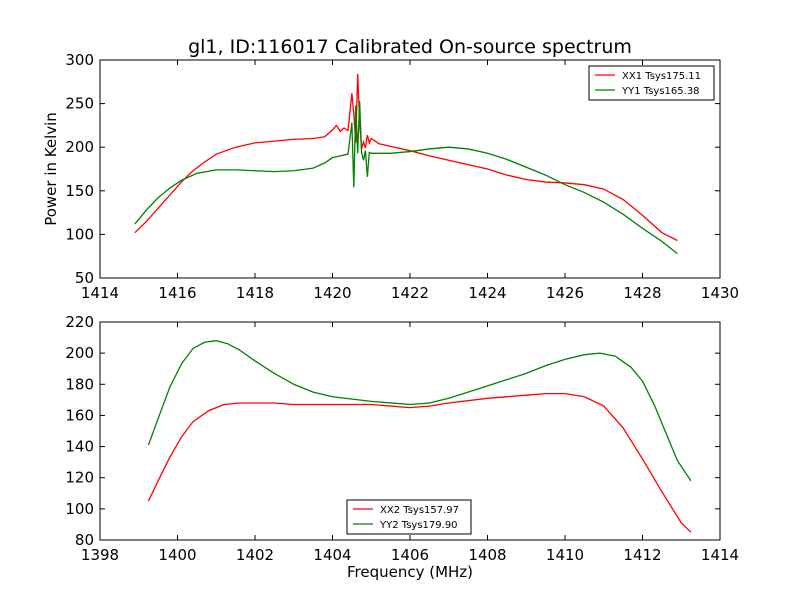 This screenshot has width=800, height=600. I want to click on y-axis-label: Power in Kelvin, so click(51, 169).